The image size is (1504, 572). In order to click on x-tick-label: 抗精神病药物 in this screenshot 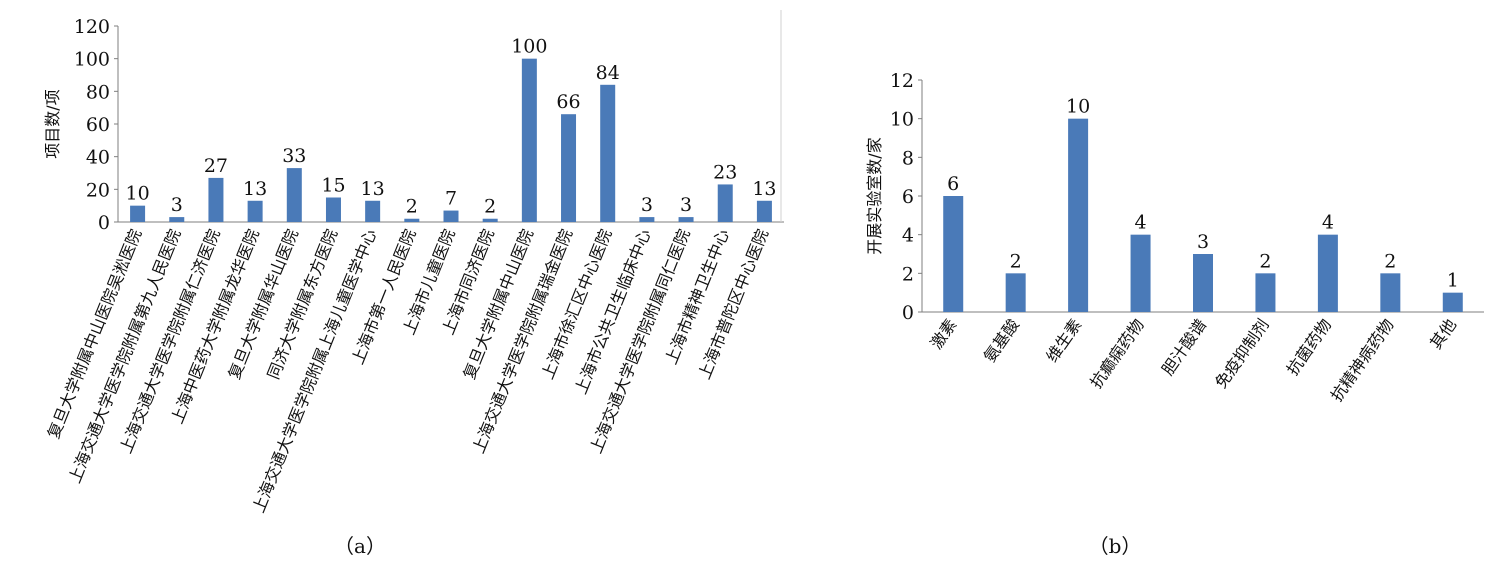, I will do `click(1362, 360)`.